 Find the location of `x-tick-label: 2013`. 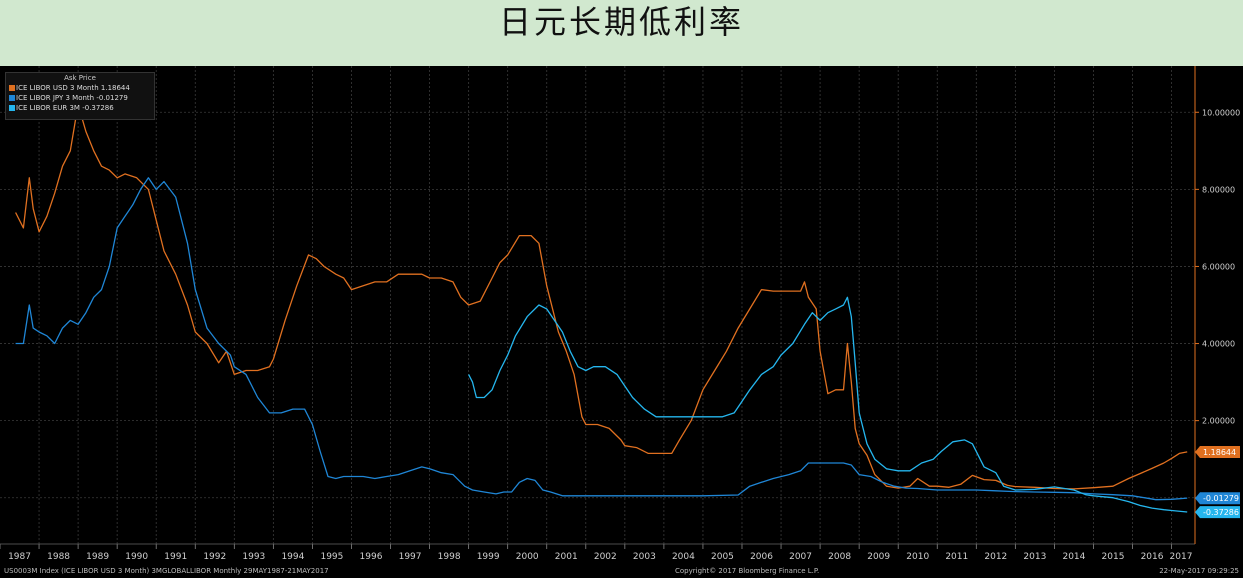

x-tick-label: 2013 is located at coordinates (1034, 557).